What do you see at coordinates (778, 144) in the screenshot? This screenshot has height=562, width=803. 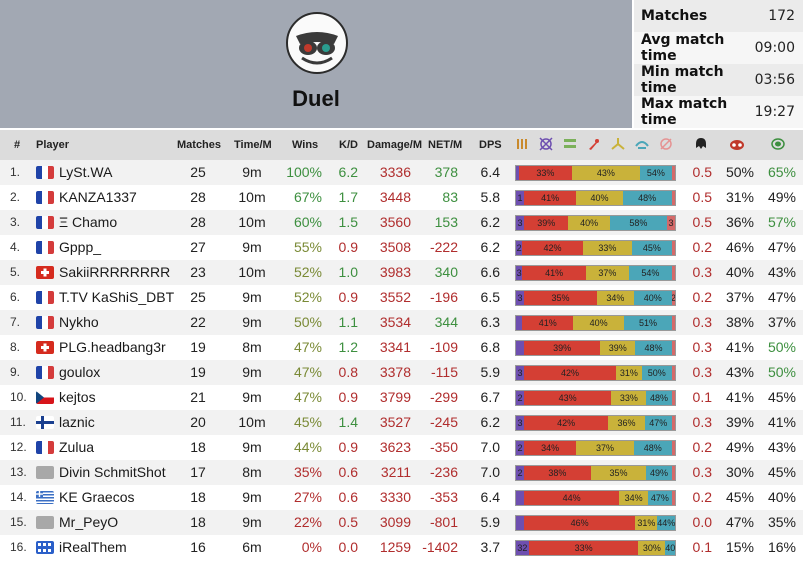 I see `armor-ratio-icon` at bounding box center [778, 144].